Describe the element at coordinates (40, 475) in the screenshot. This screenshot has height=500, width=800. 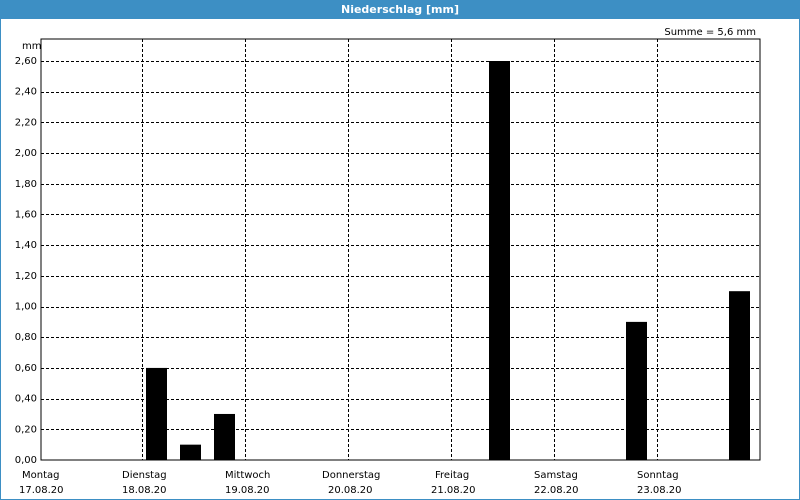
I see `x-tick-day: Montag` at that location.